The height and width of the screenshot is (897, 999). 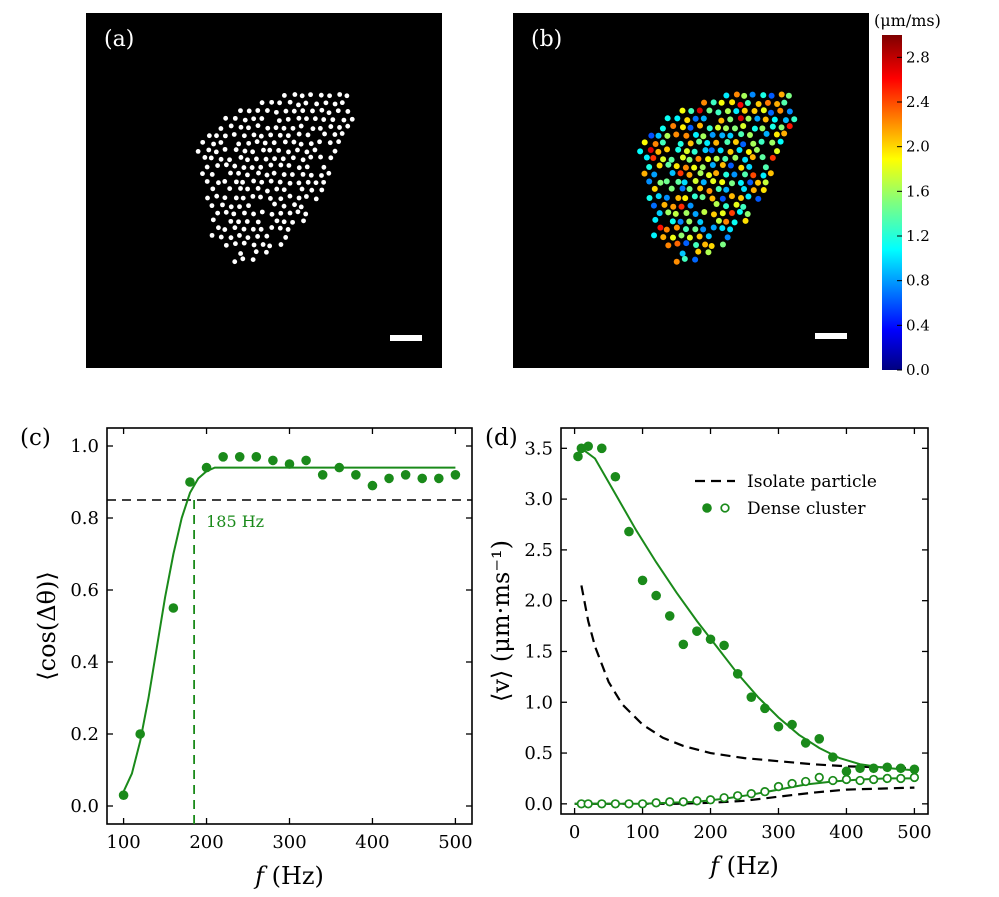 What do you see at coordinates (743, 866) in the screenshot?
I see `x-axis-label: f (Hz)` at bounding box center [743, 866].